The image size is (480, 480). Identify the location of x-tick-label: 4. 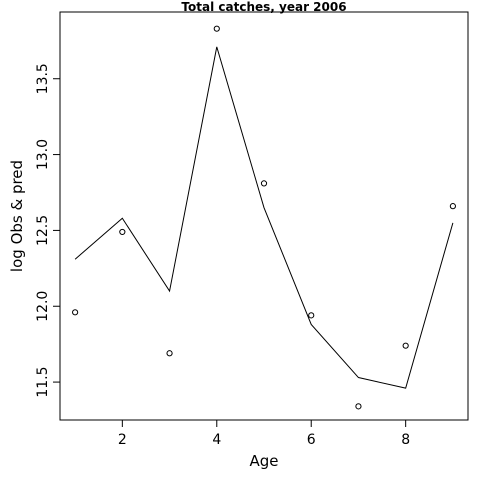
(216, 440).